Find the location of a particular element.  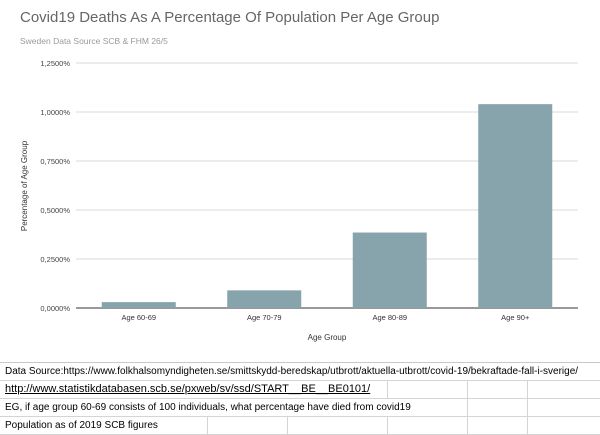

x-tick-label: Age 80-89 is located at coordinates (389, 317).